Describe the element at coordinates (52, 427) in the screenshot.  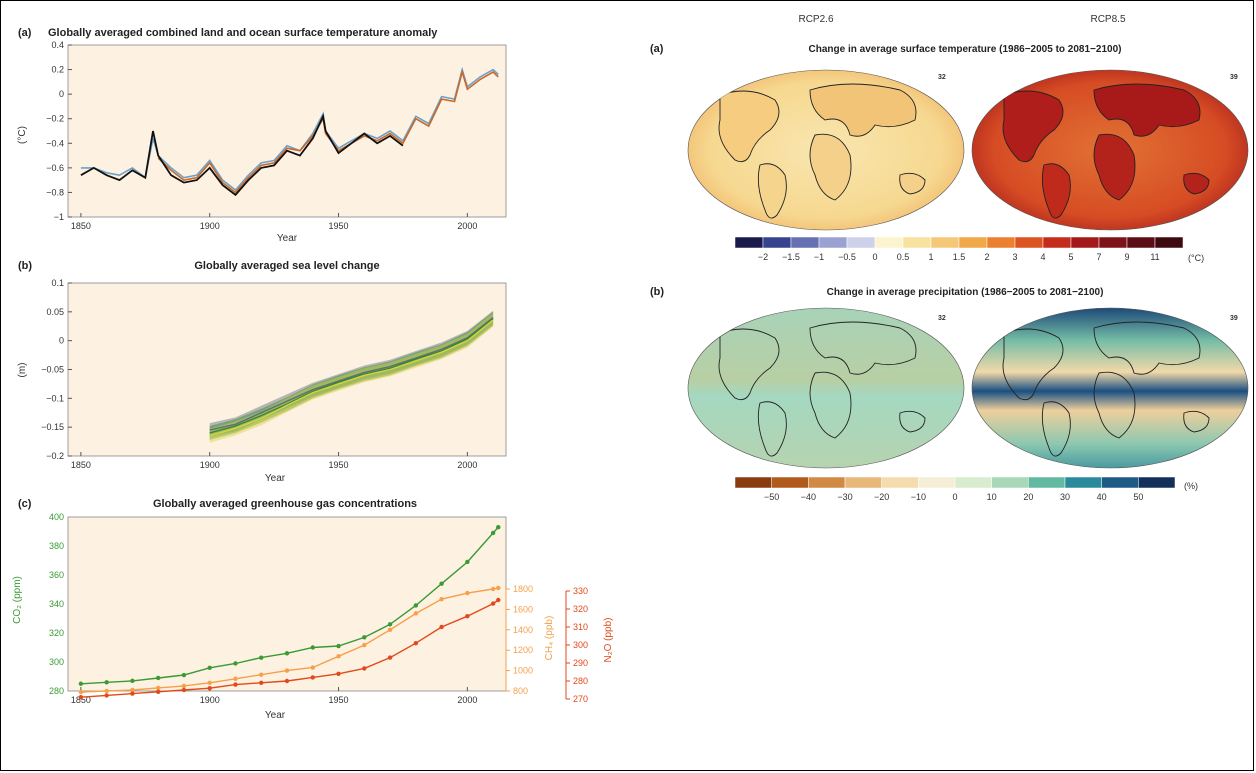
I see `y-tick-label: −0.15` at that location.